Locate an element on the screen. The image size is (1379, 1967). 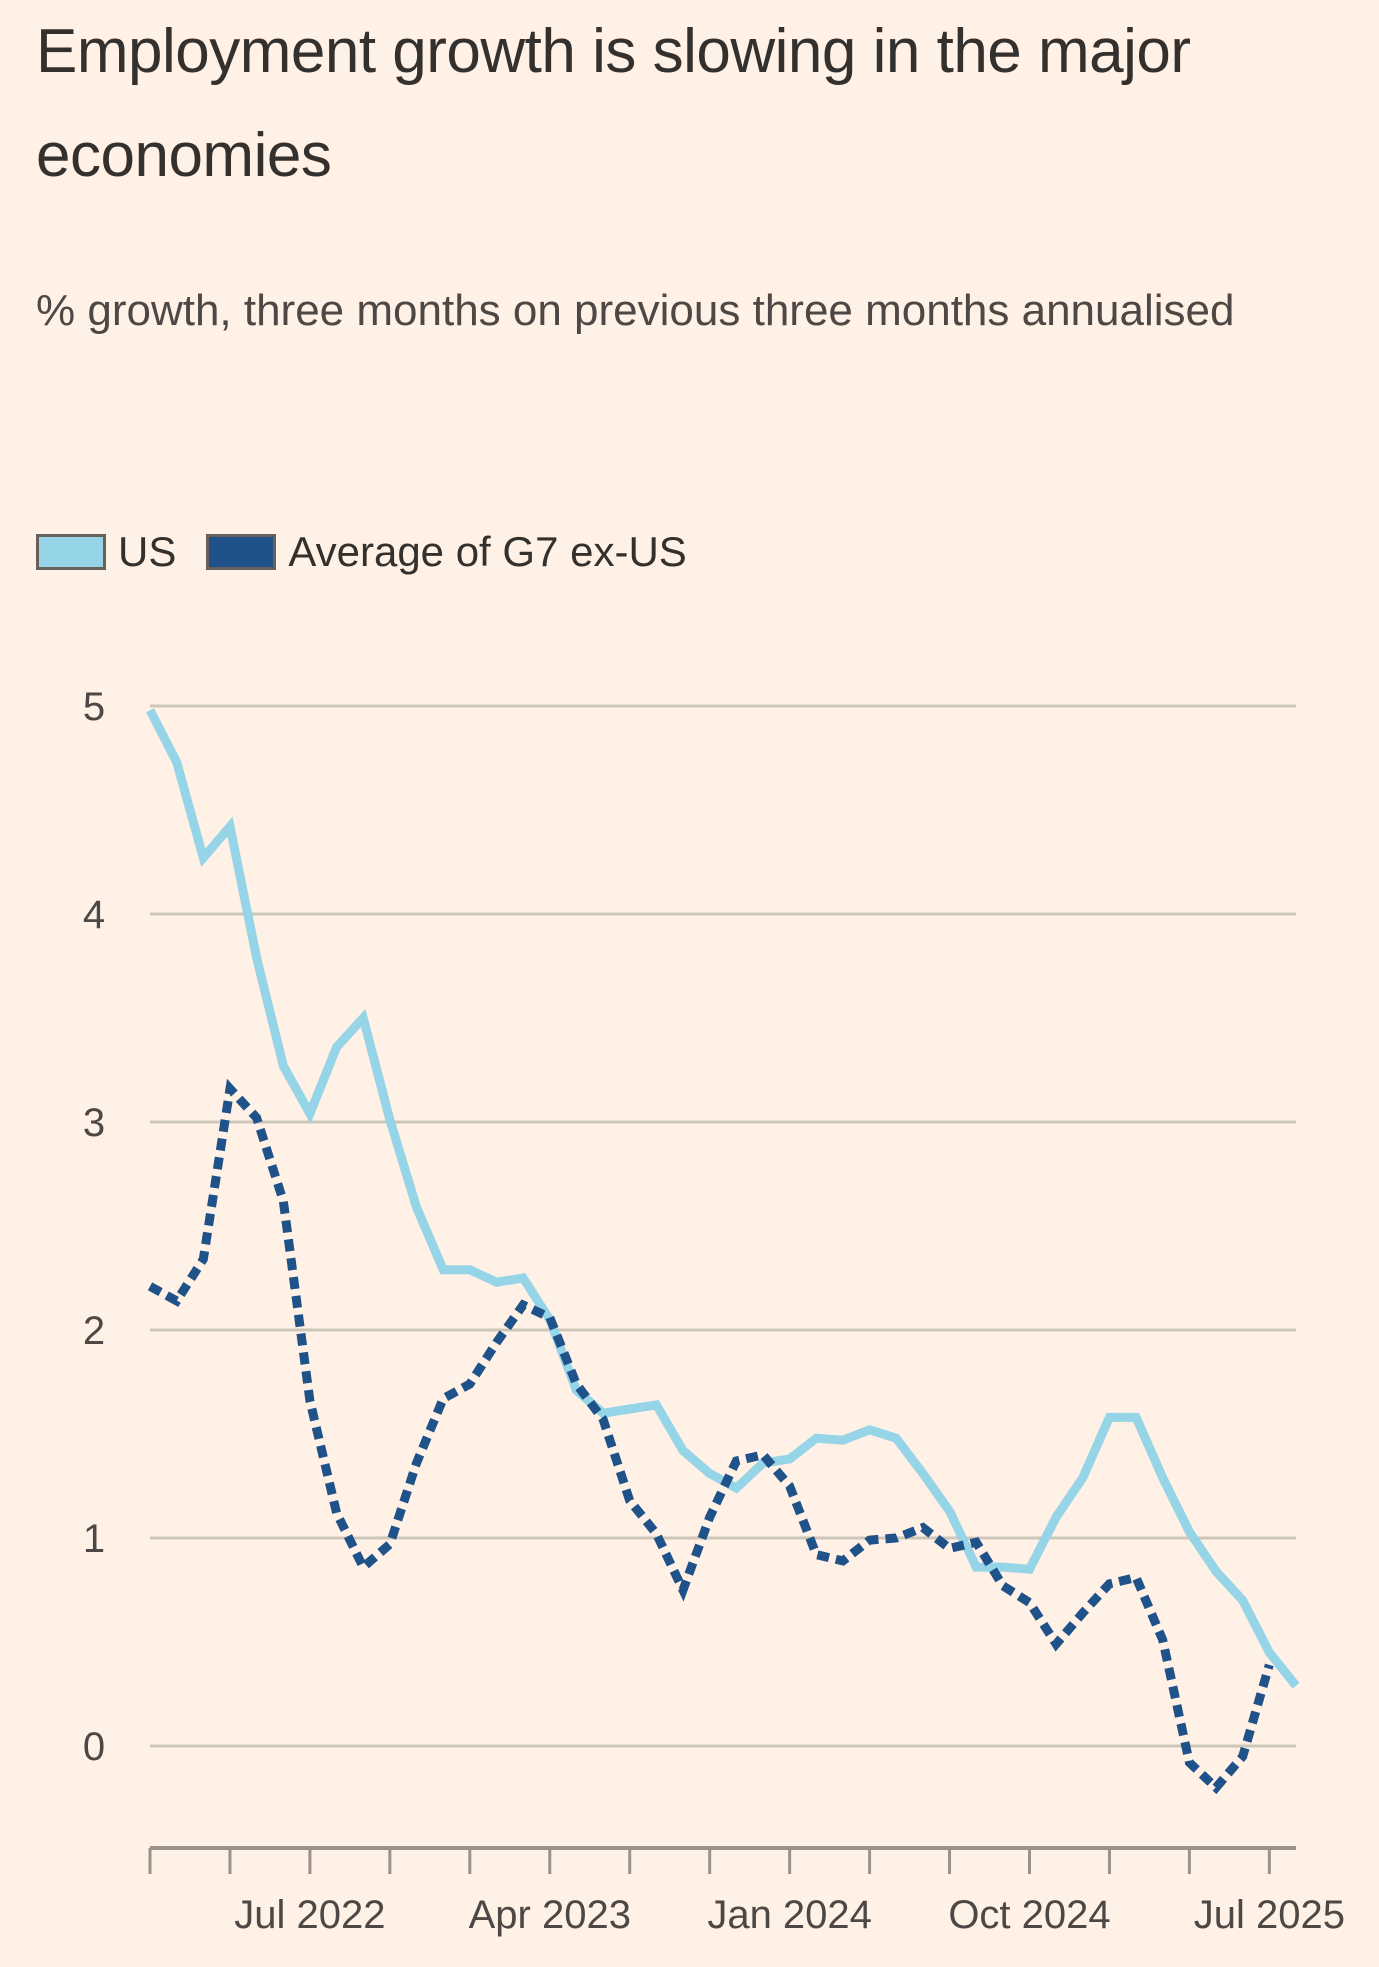
x-tick-label: Jan 2024 is located at coordinates (789, 1915).